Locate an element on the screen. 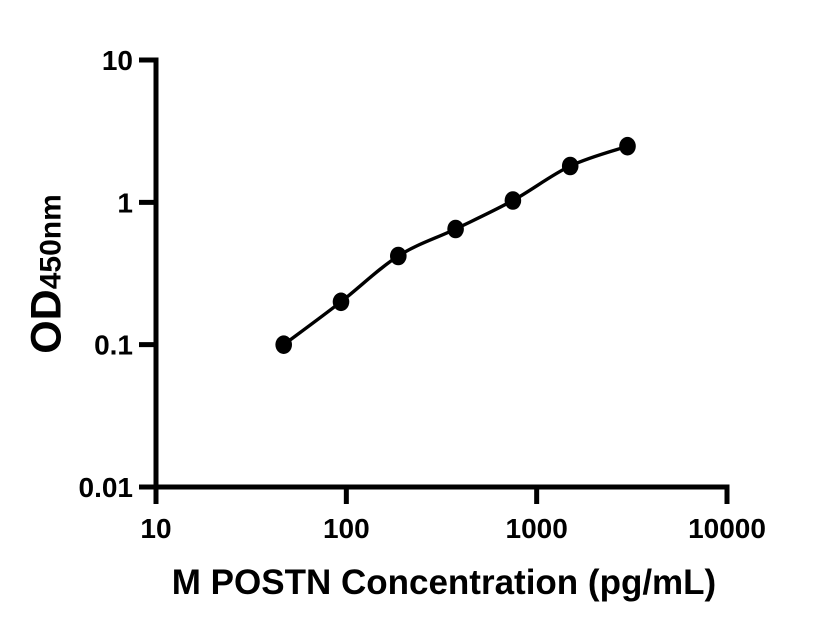 The image size is (816, 640). standard-curve-line is located at coordinates (455, 245).